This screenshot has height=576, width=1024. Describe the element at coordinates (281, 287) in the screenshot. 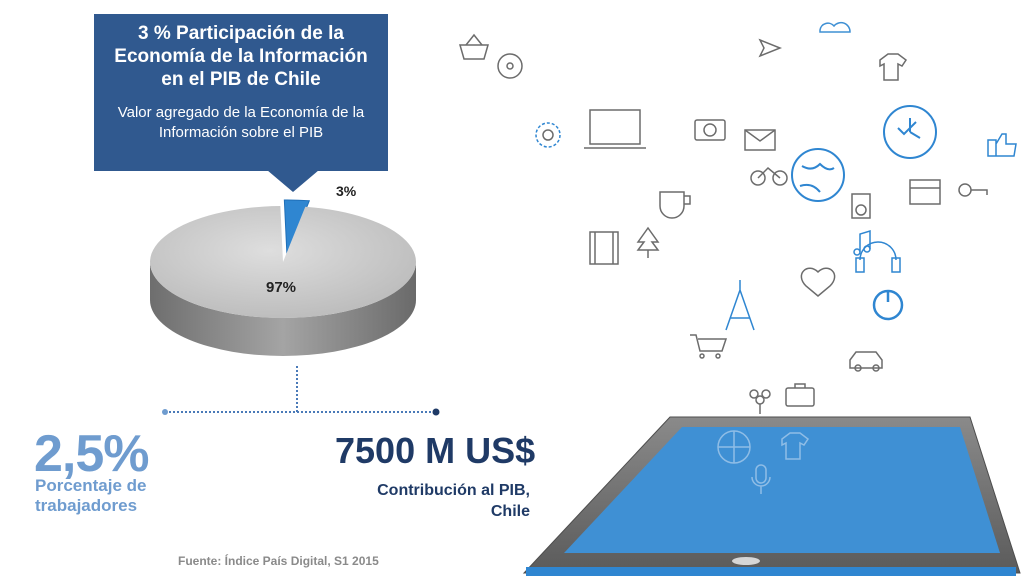

I see `slice-label-large: 97%` at that location.